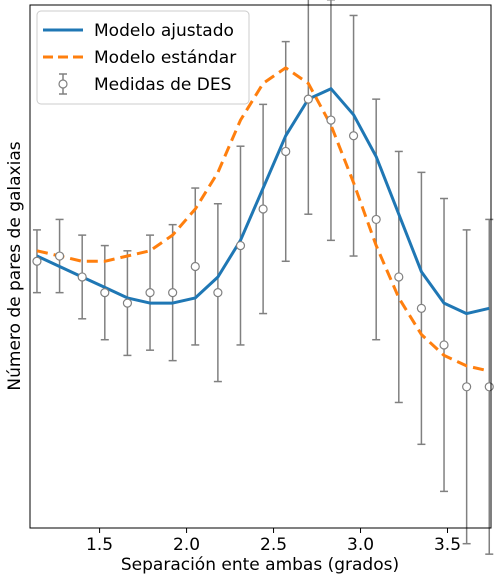  Describe the element at coordinates (15, 265) in the screenshot. I see `y-axis-label: Número de pares de galaxias` at that location.